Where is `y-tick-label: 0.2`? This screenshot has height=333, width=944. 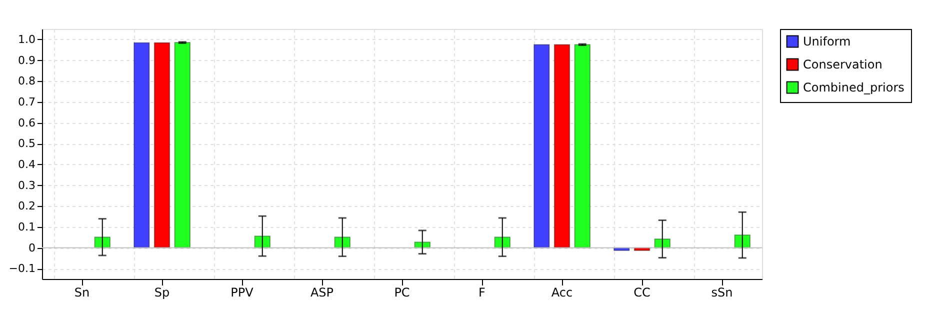
y-tick-label: 0.2 is located at coordinates (27, 206).